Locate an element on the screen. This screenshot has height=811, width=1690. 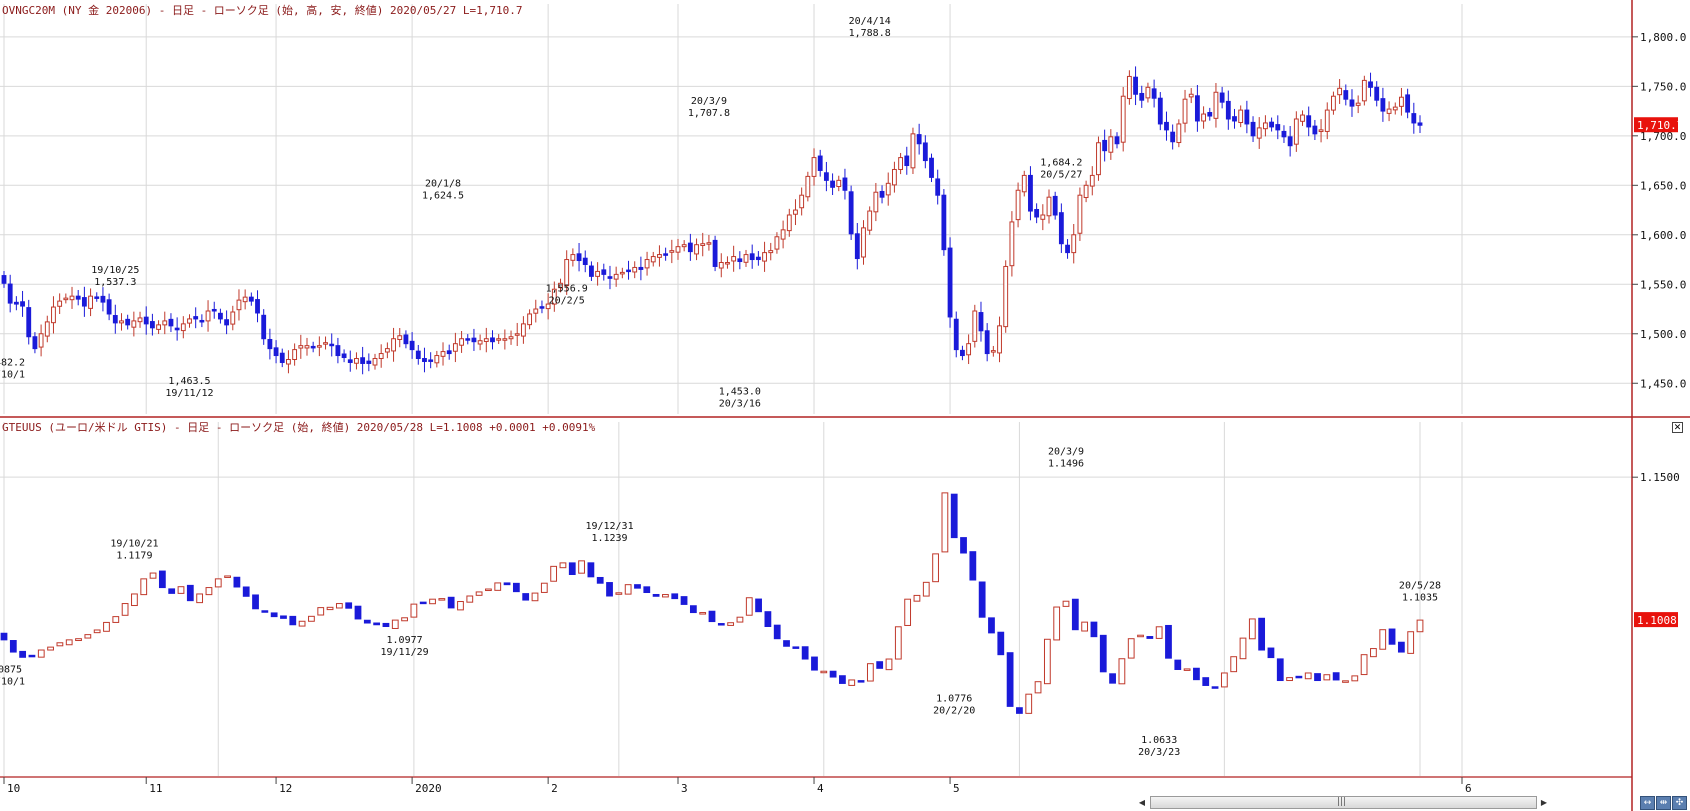
arrow-right-icon: ▶ is located at coordinates (1544, 802).